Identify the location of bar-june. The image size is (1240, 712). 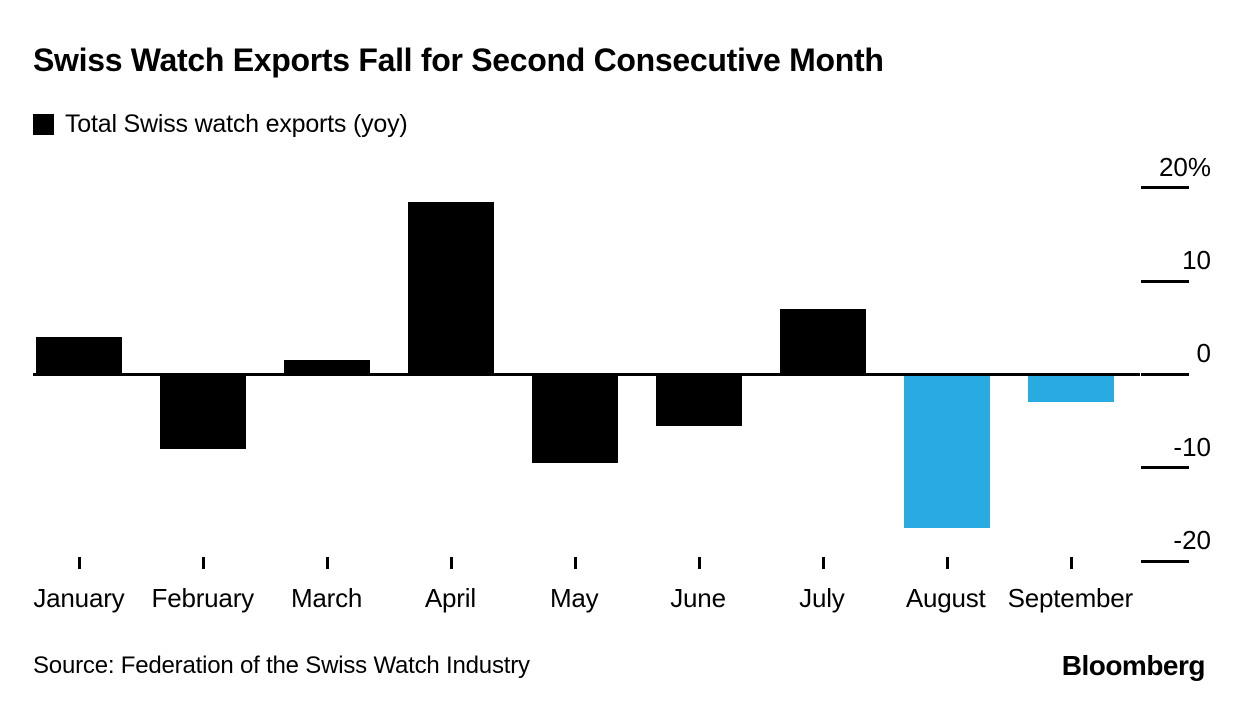
(699, 400).